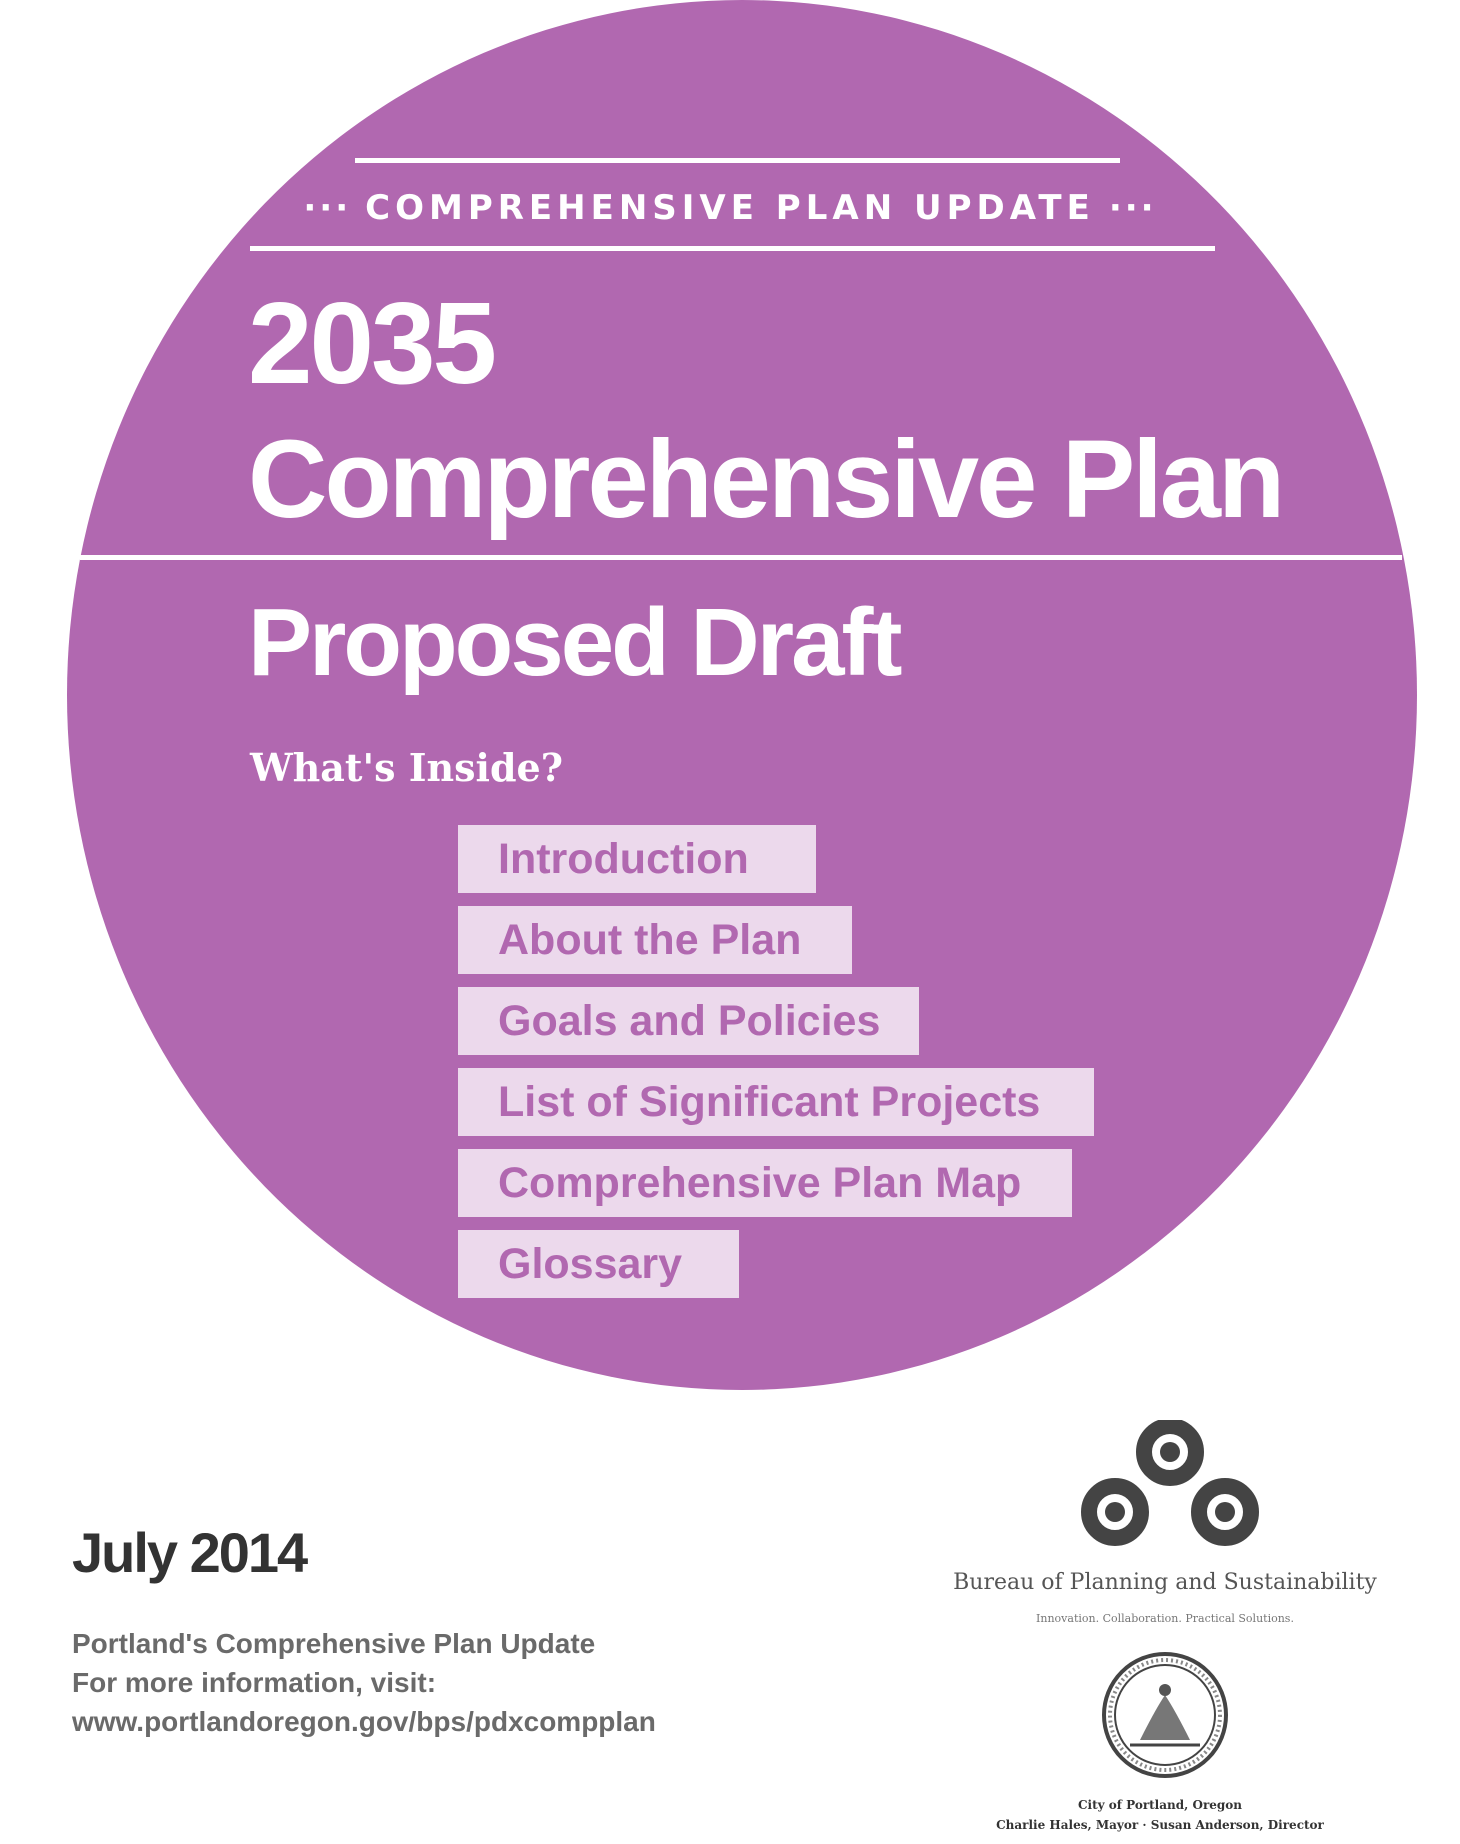 This screenshot has width=1460, height=1844. I want to click on city-name: City of Portland, Oregon, so click(1160, 1805).